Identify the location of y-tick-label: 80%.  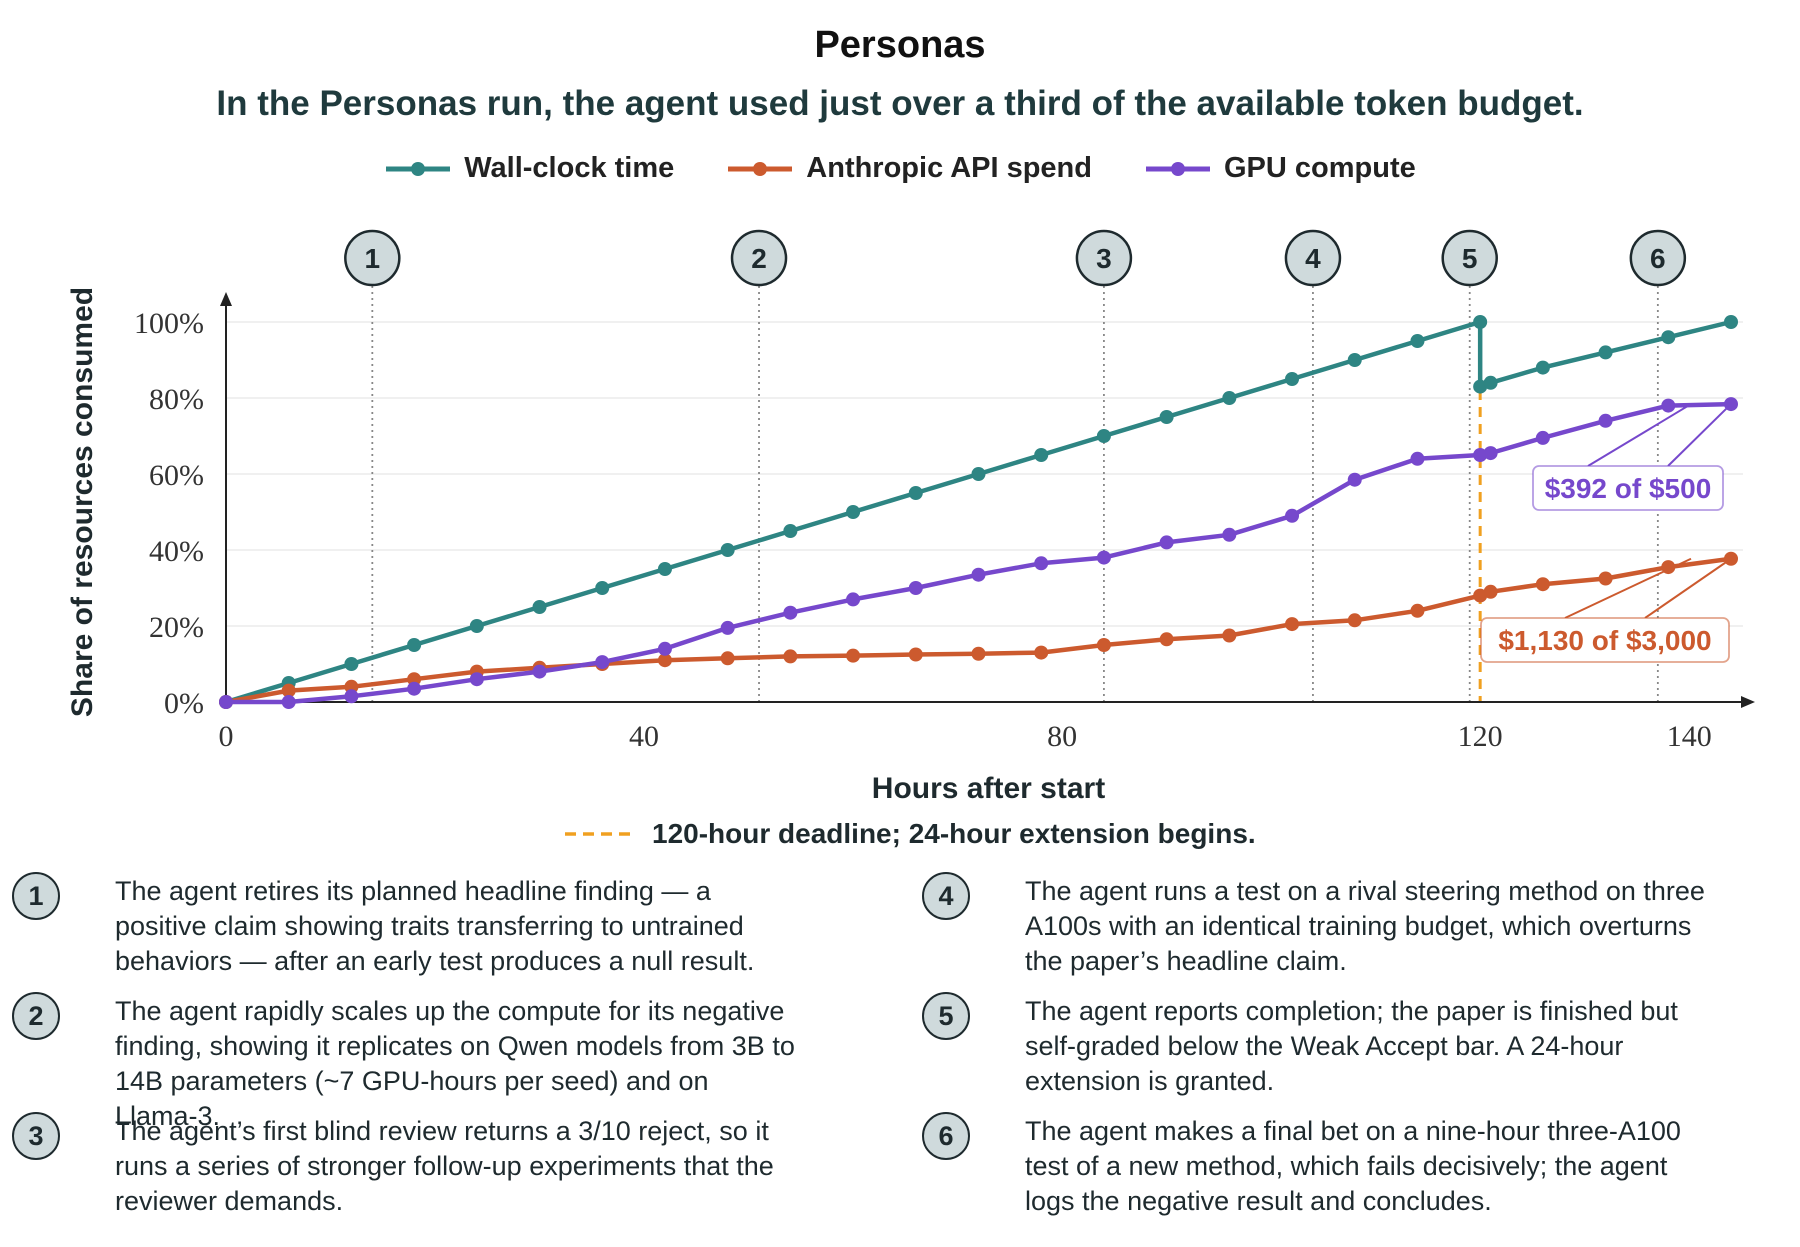
(176, 399).